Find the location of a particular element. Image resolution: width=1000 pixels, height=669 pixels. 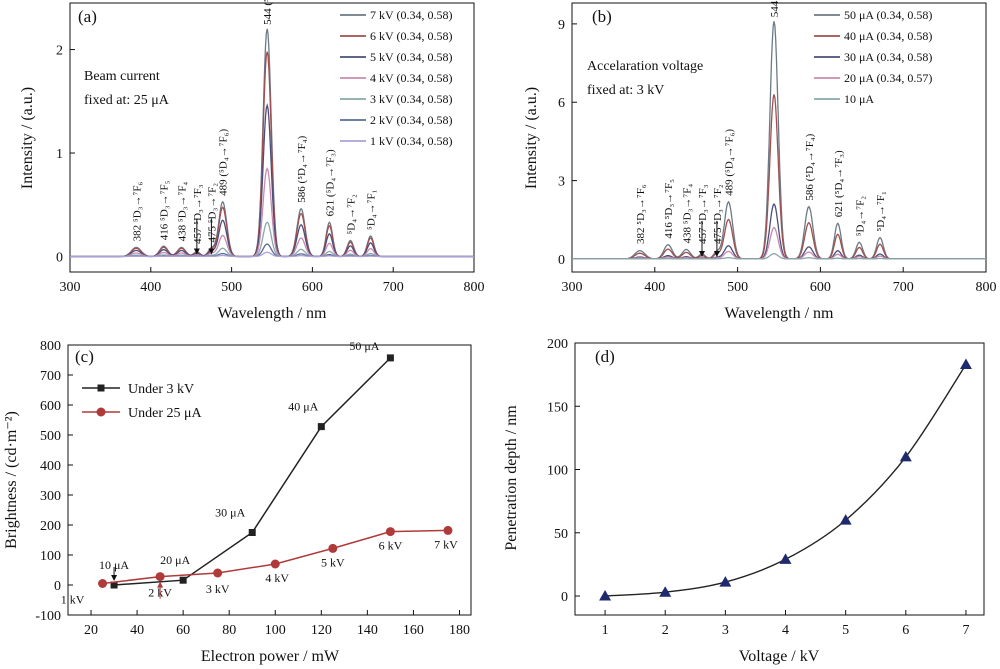

panel-b-legend-label-3: 20 μA (0.34, 0.57) is located at coordinates (888, 78).